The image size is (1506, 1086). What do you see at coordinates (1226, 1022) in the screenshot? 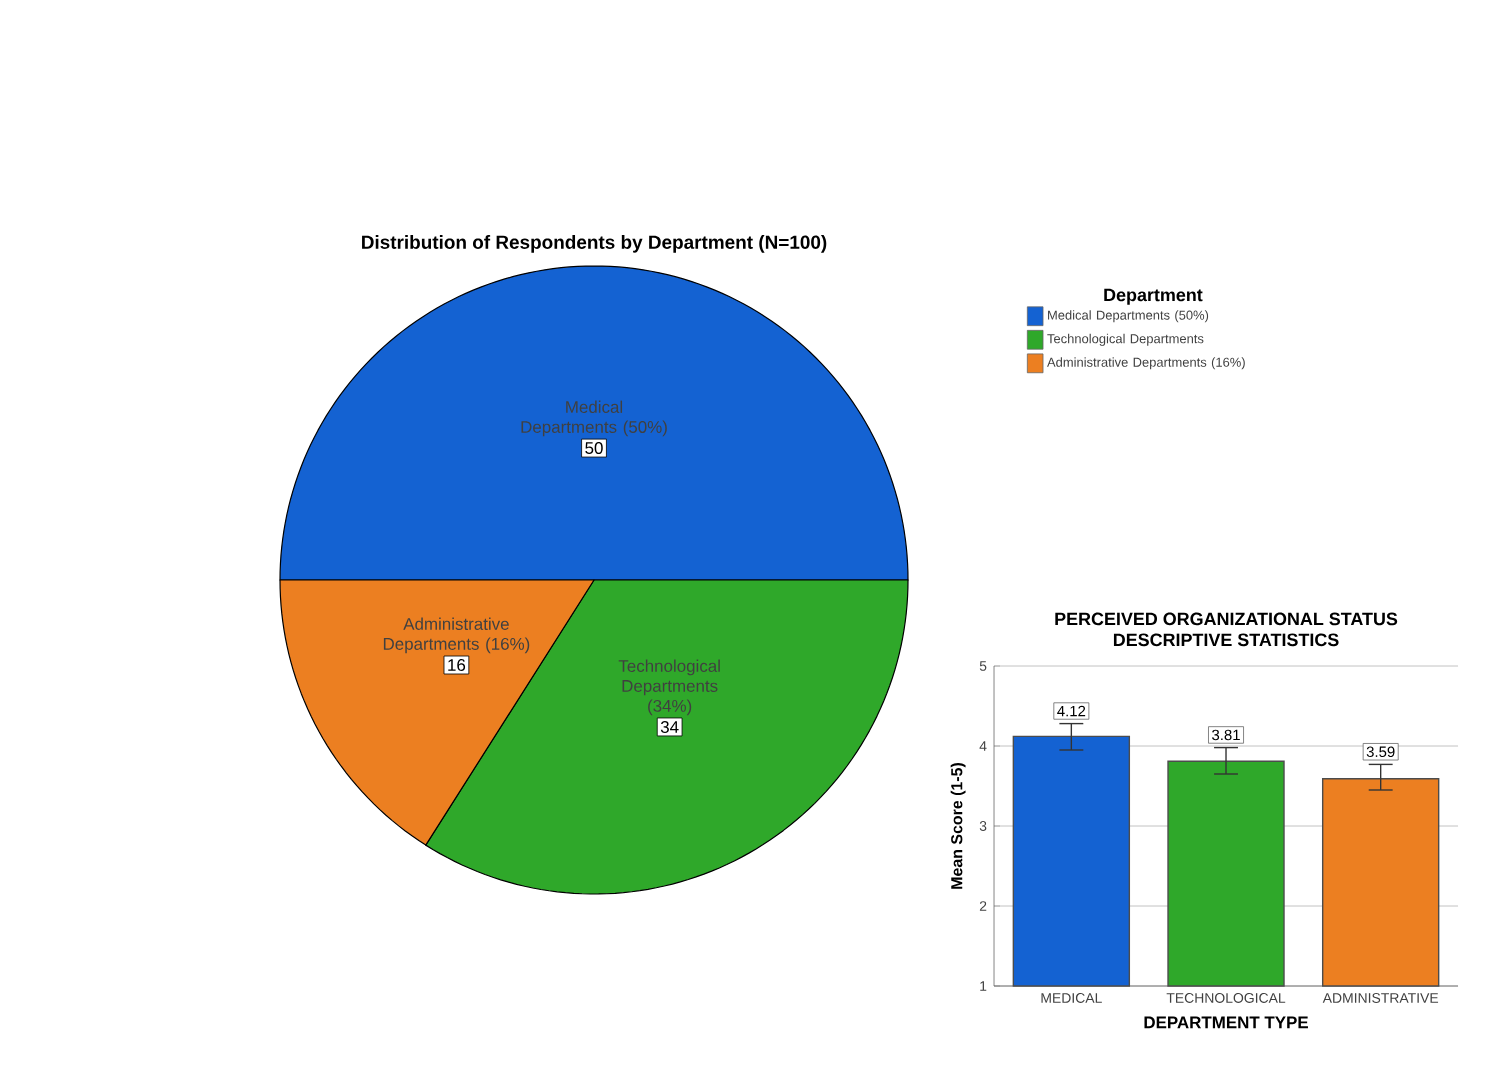
I see `x-axis-title: DEPARTMENT TYPE` at bounding box center [1226, 1022].